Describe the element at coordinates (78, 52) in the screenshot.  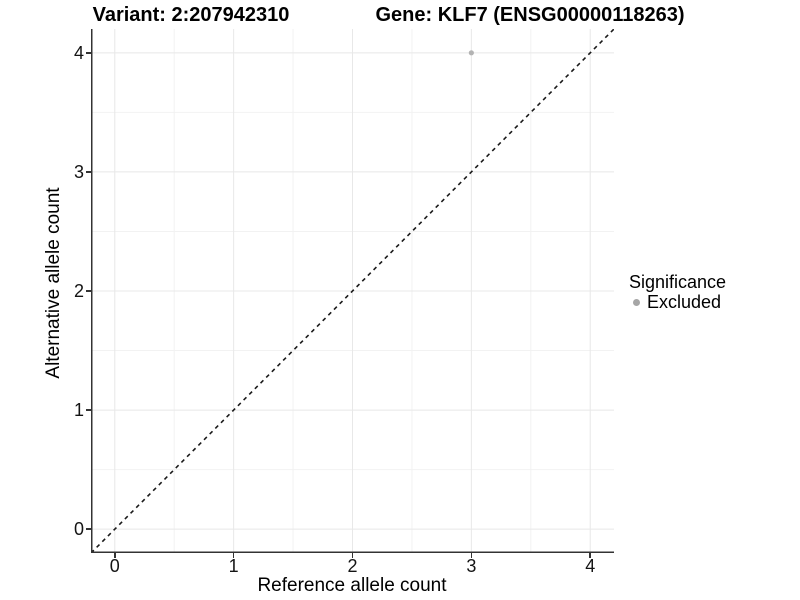
I see `y-tick-label: 4` at that location.